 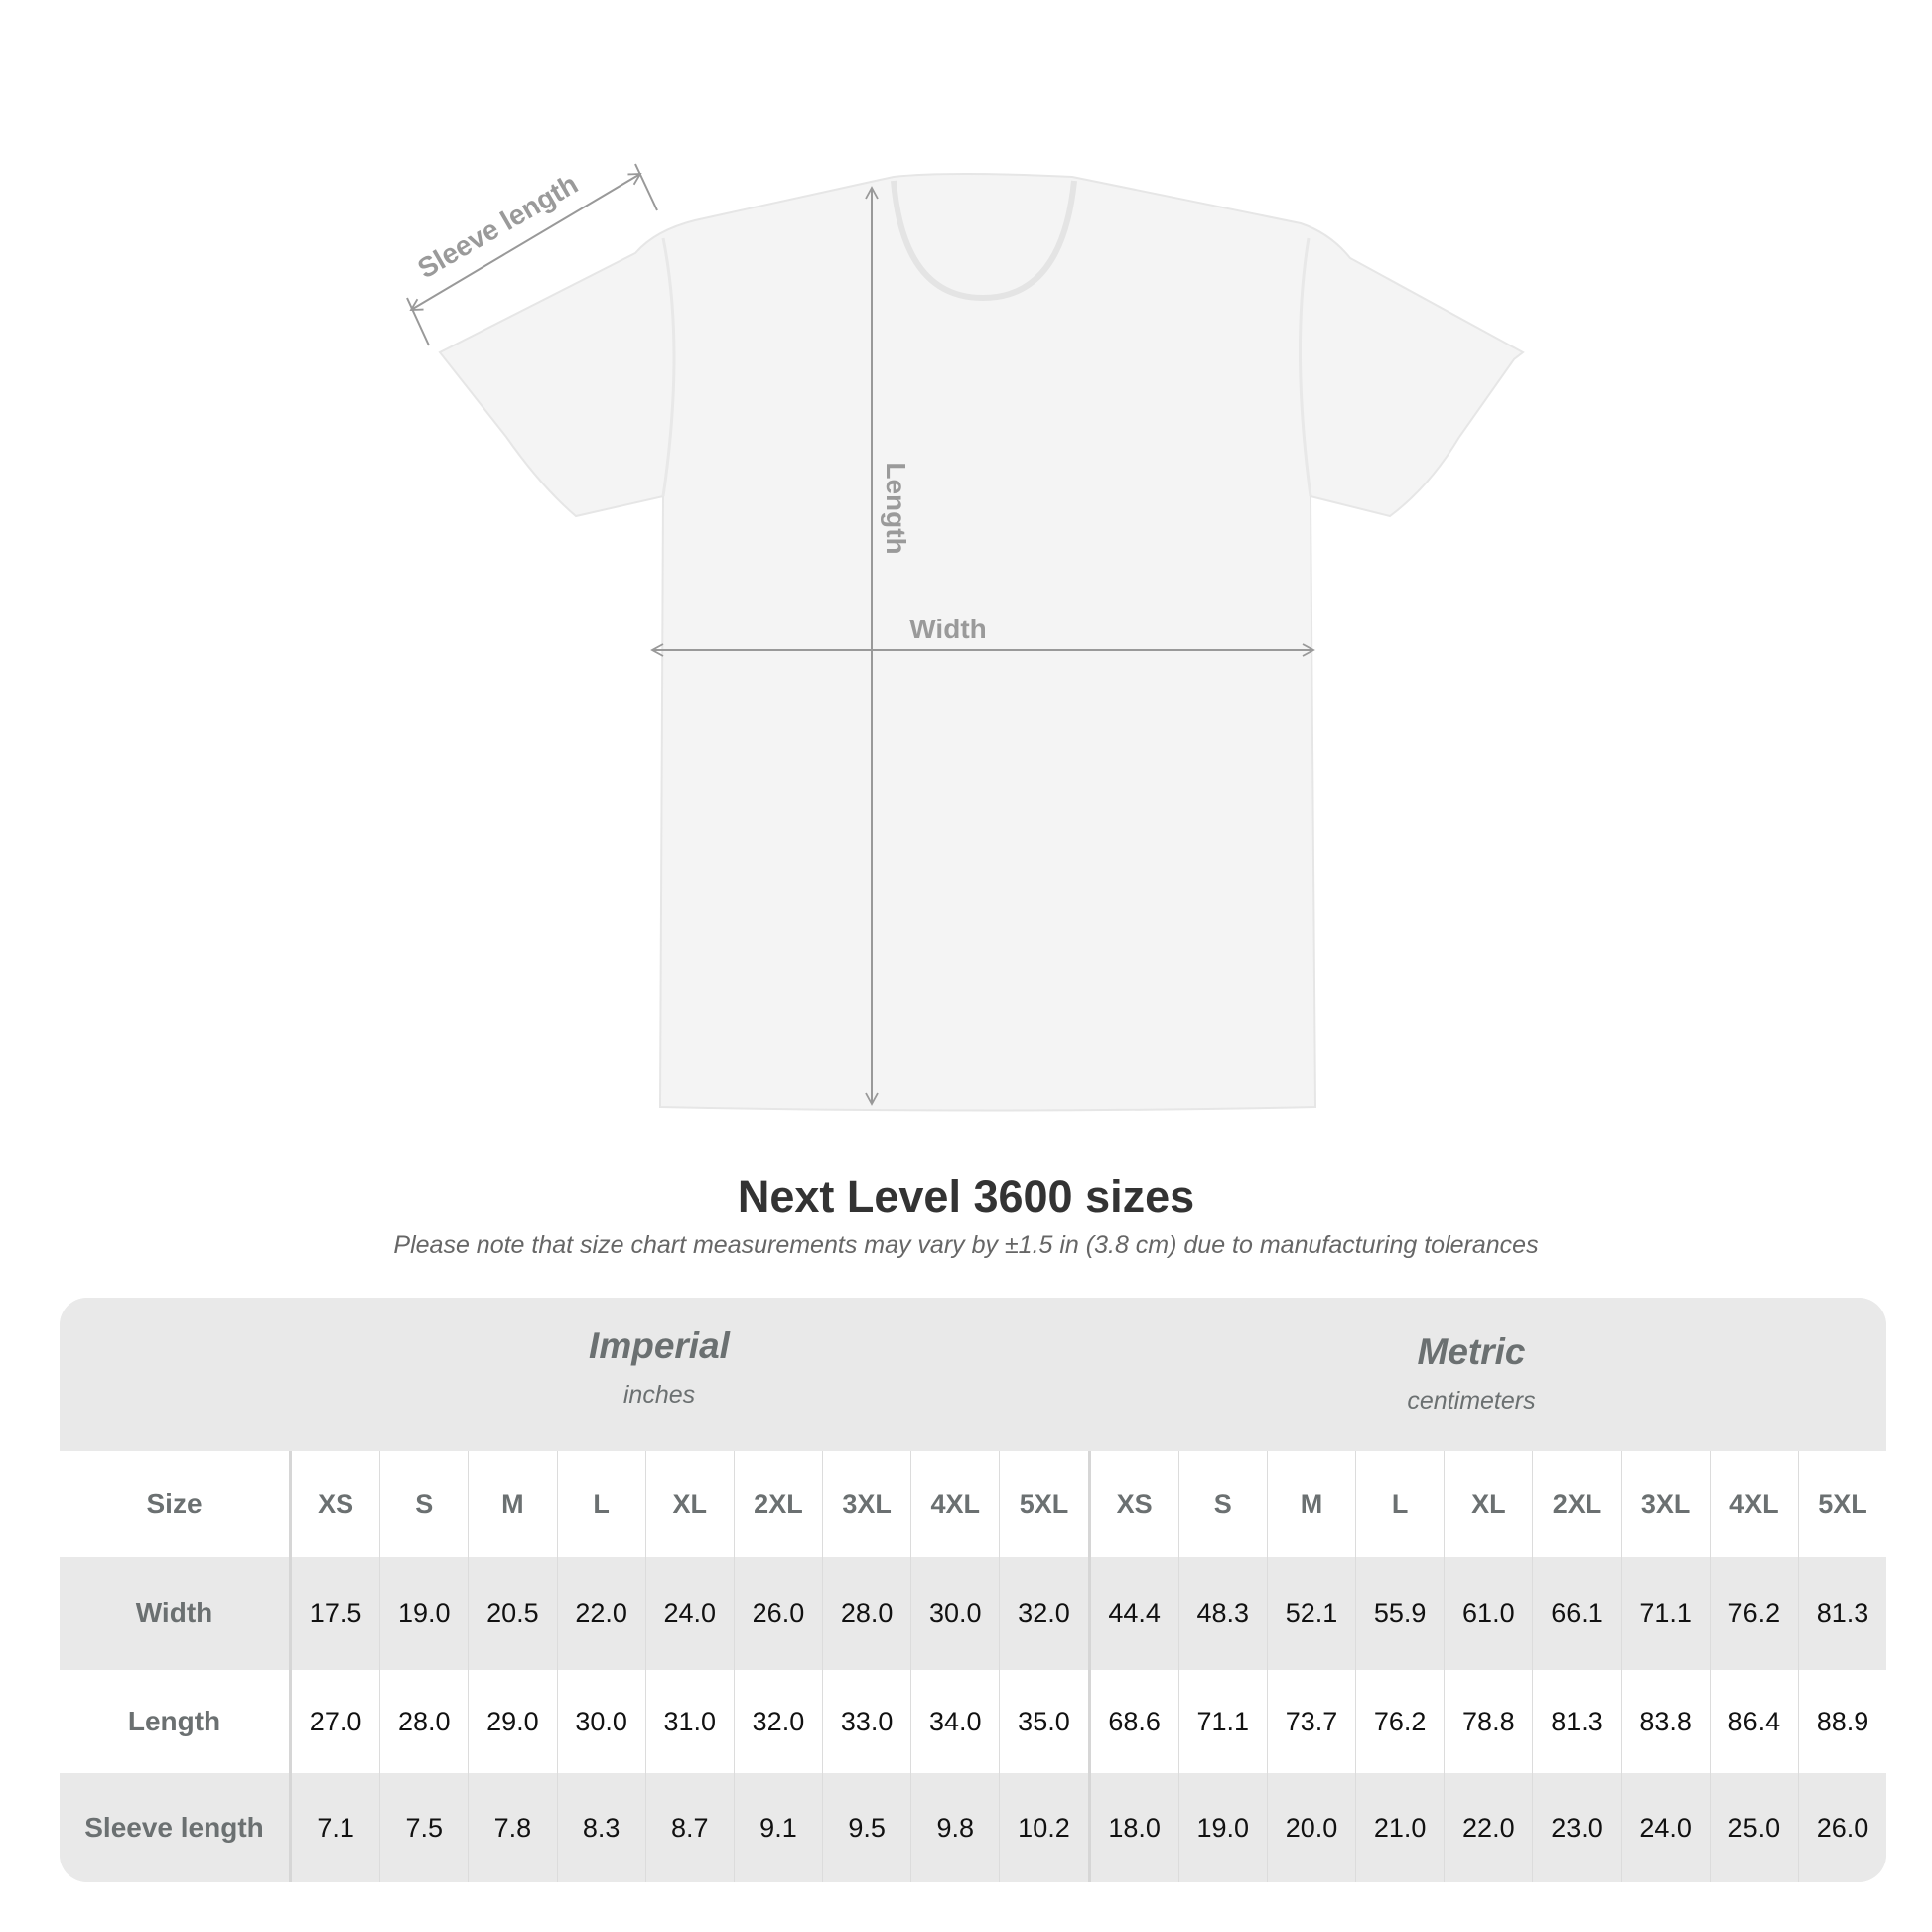 I want to click on imperial-cell: 35.0, so click(x=1045, y=1722).